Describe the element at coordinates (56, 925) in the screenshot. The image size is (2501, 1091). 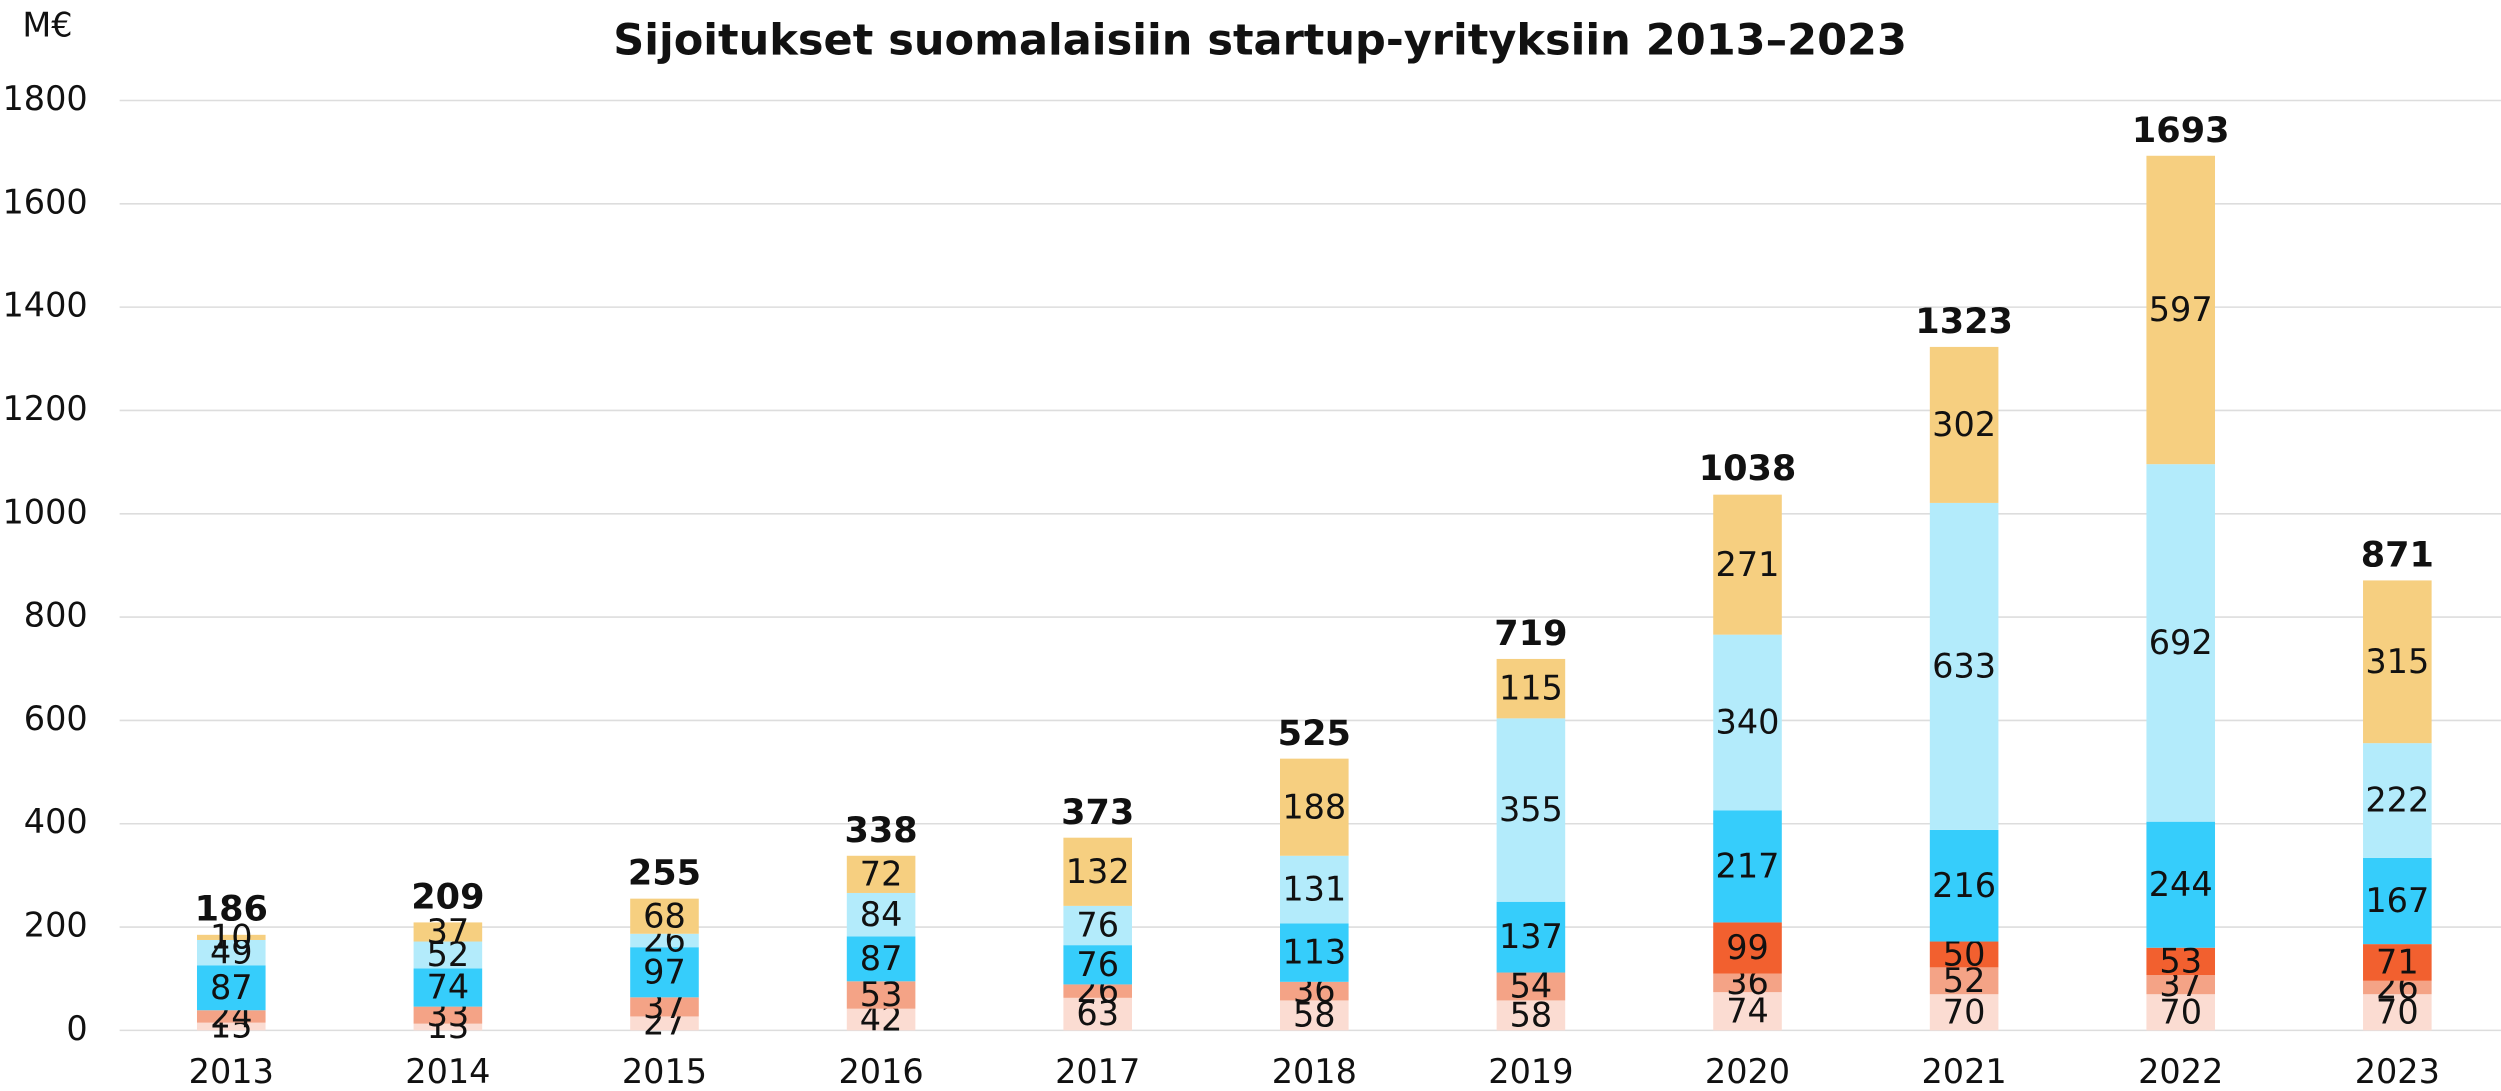
I see `y-tick-label: 200` at that location.